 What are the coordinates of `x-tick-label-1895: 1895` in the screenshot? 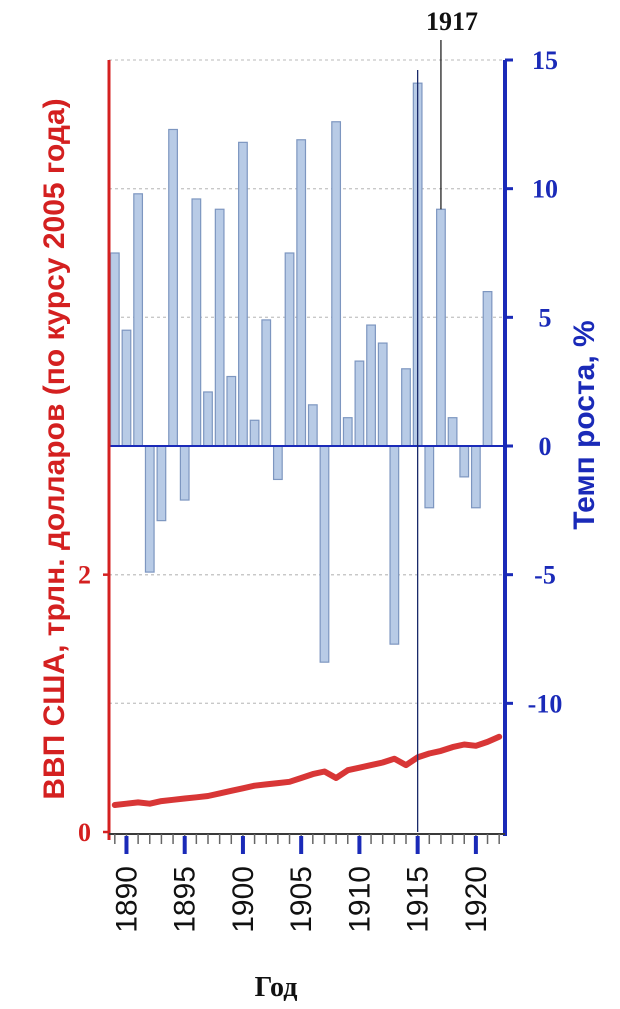 It's located at (185, 899).